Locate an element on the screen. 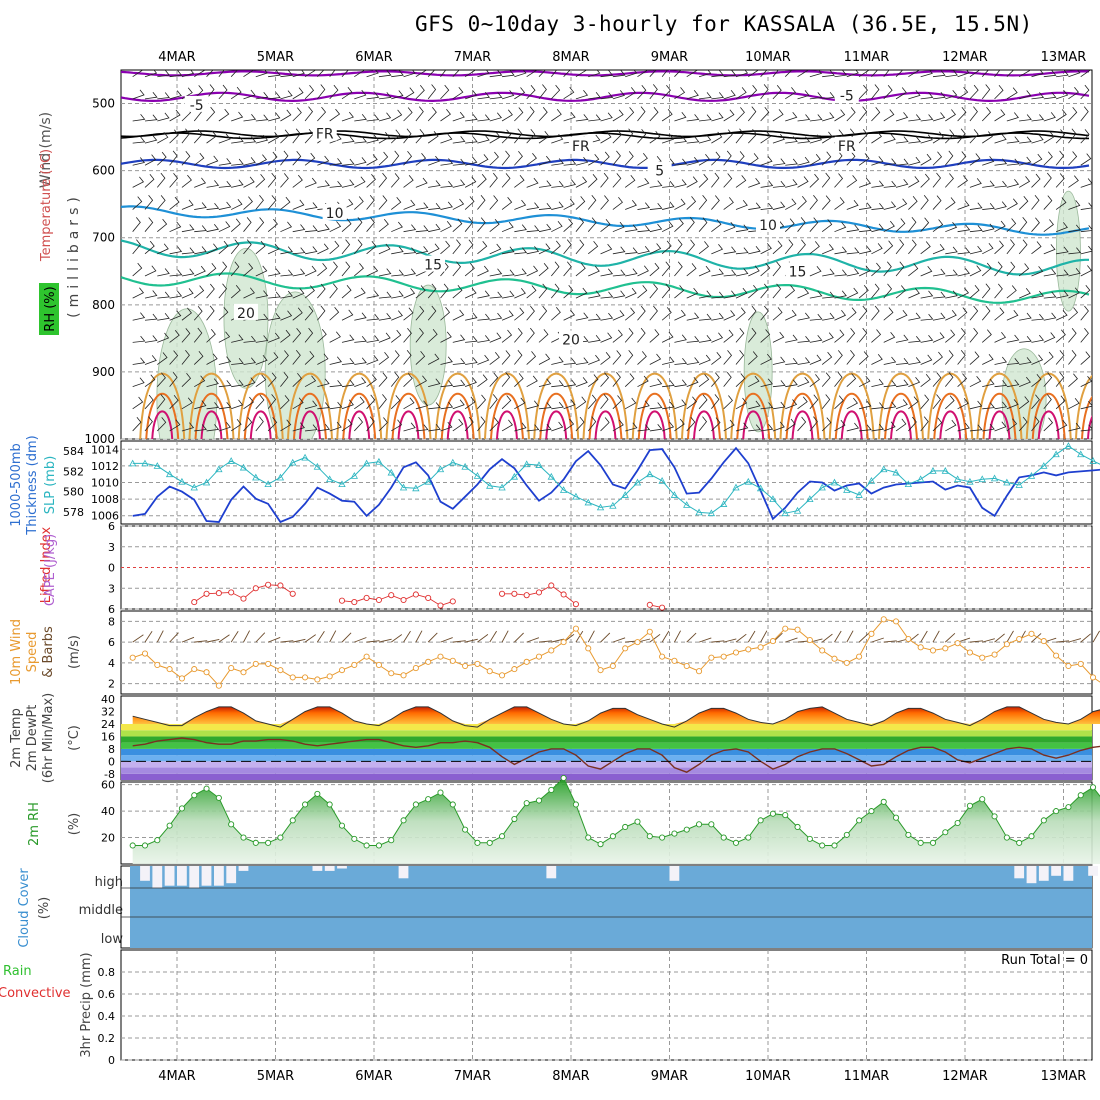 Image resolution: width=1100 pixels, height=1100 pixels. precip-axis-label: 3hr Precip (mm) is located at coordinates (86, 1004).